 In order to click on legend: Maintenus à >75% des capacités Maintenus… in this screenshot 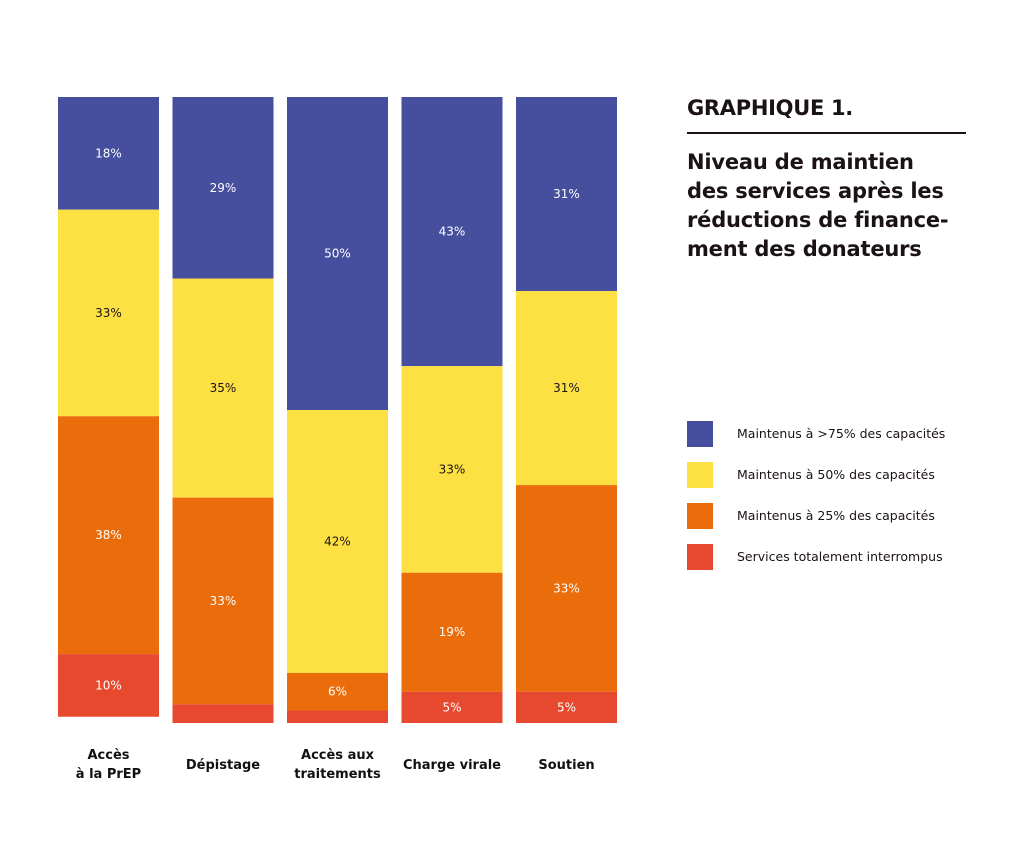, I will do `click(816, 502)`.